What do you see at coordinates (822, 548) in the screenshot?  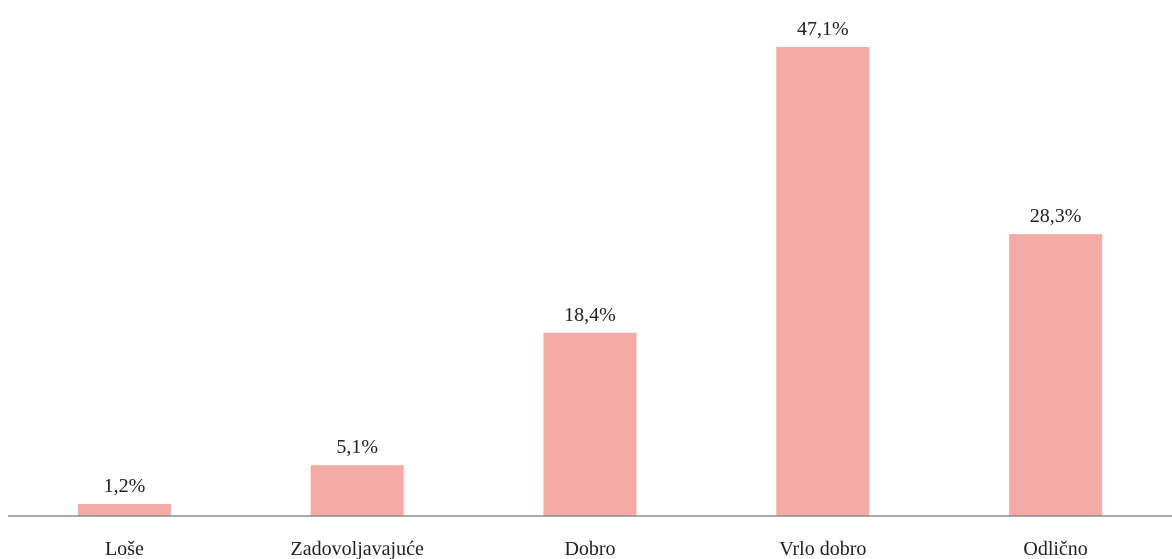 I see `x-tick-label: Vrlo dobro` at bounding box center [822, 548].